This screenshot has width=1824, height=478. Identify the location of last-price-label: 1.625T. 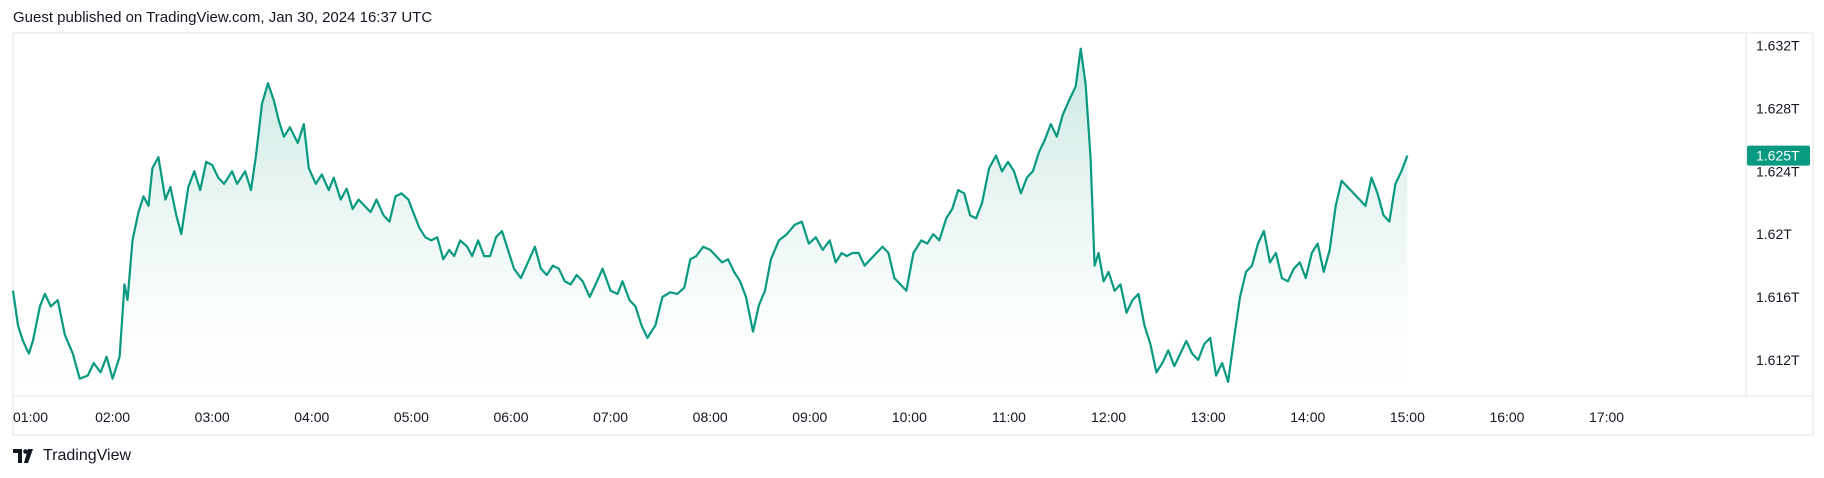
(1778, 155).